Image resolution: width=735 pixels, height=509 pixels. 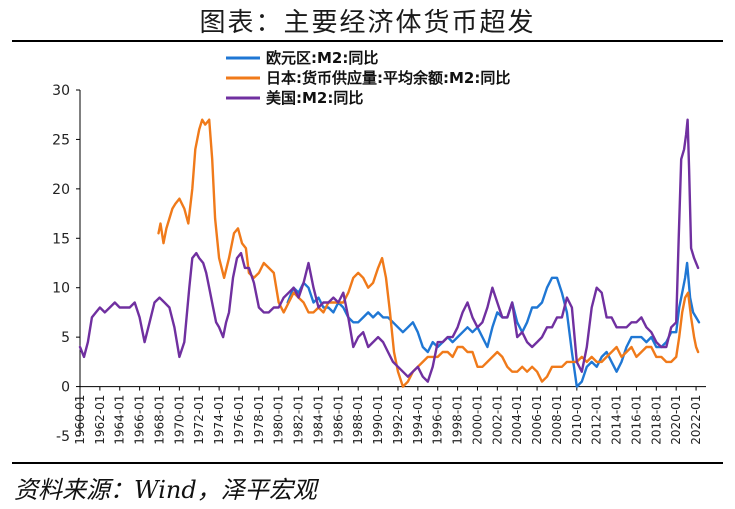 What do you see at coordinates (338, 420) in the screenshot?
I see `x-tick-label: 1986-01` at bounding box center [338, 420].